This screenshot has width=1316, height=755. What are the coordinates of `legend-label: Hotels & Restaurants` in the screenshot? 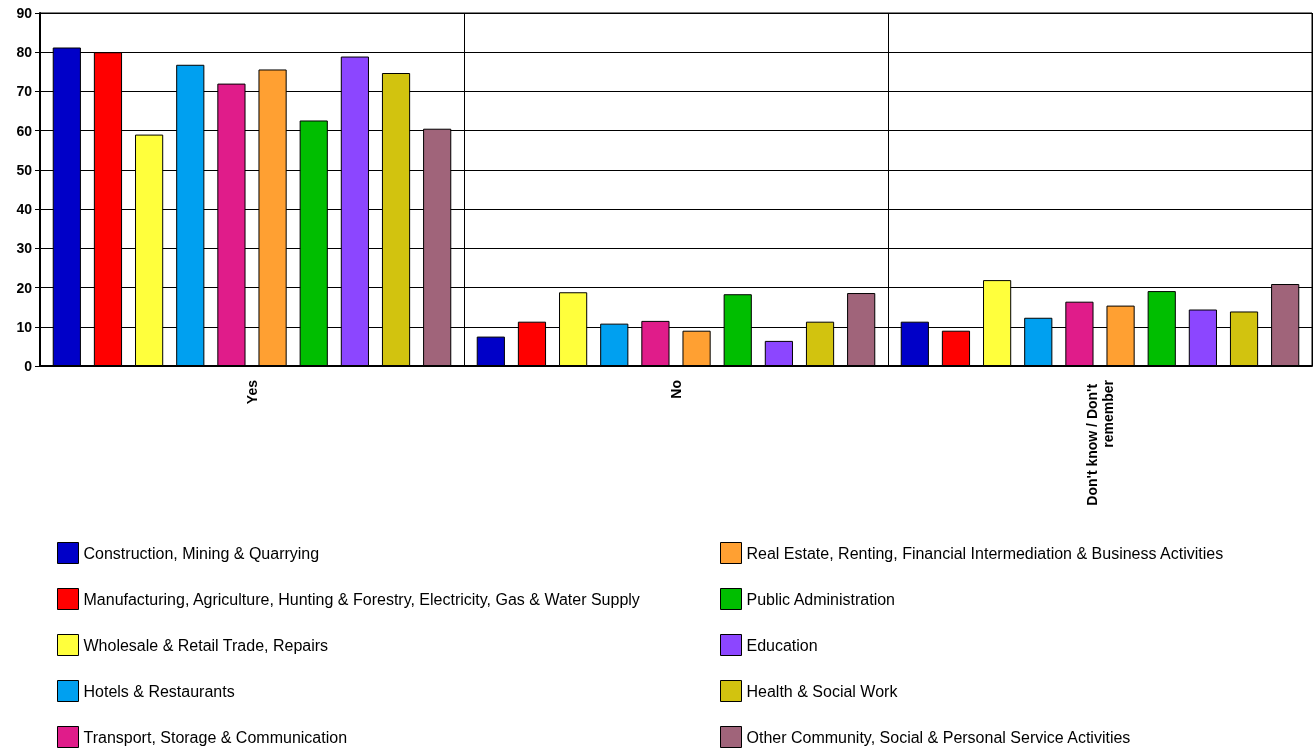 It's located at (159, 691).